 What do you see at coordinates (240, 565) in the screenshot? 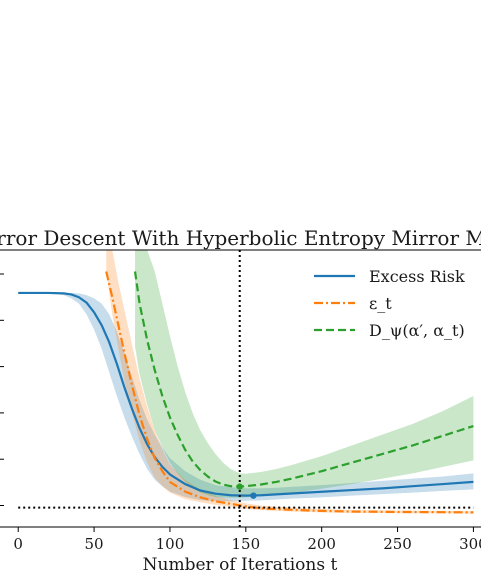
I see `x-axis-label: Number of Iterations t` at bounding box center [240, 565].